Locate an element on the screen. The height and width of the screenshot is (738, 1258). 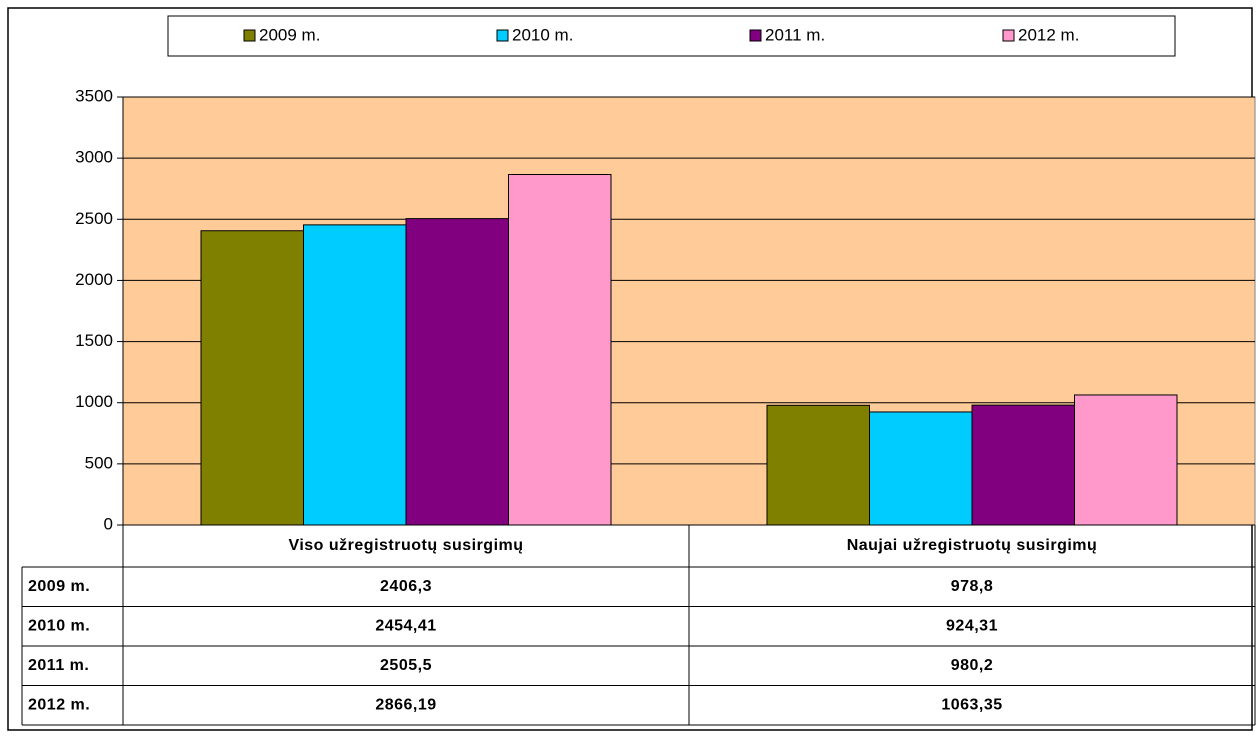
row-label: 2012 m. is located at coordinates (59, 704).